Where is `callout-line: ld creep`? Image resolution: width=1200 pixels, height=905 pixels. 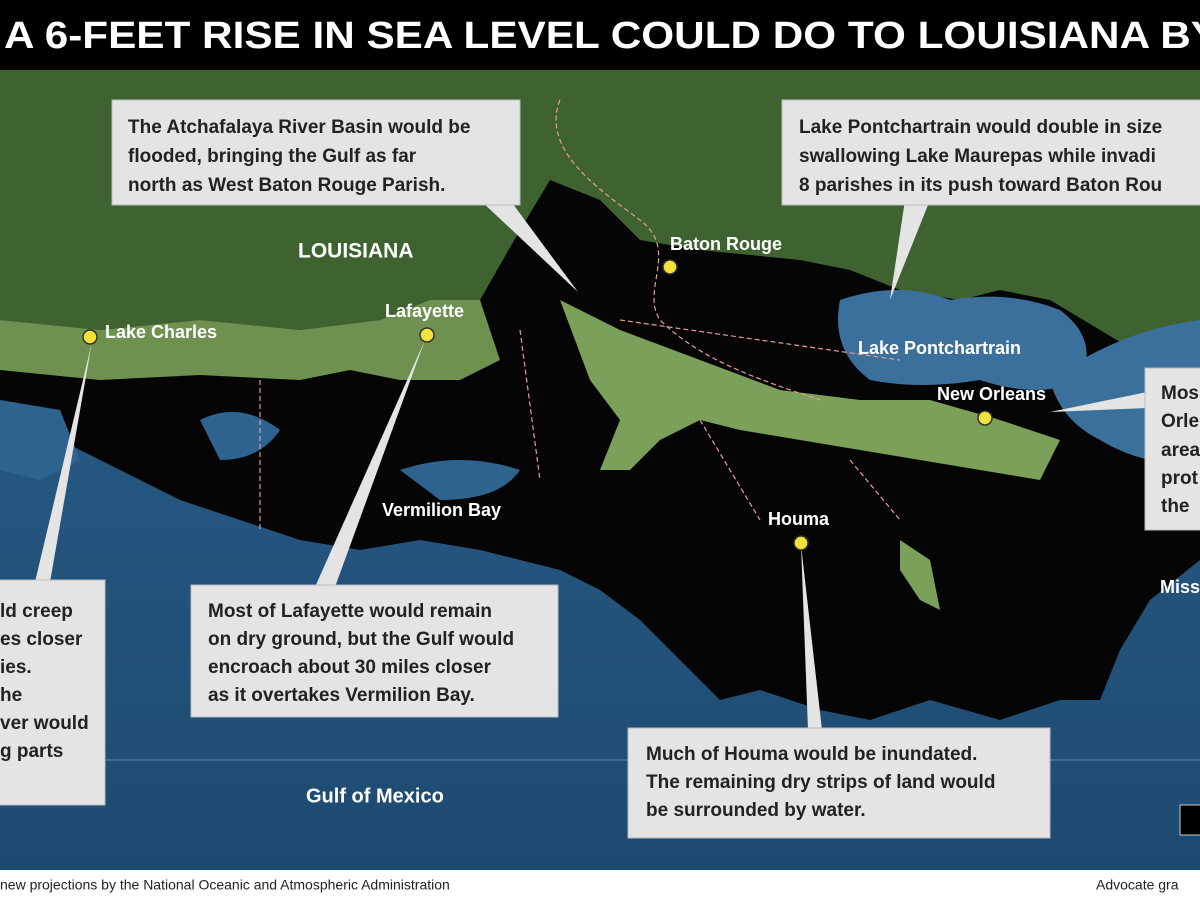 callout-line: ld creep is located at coordinates (36, 611).